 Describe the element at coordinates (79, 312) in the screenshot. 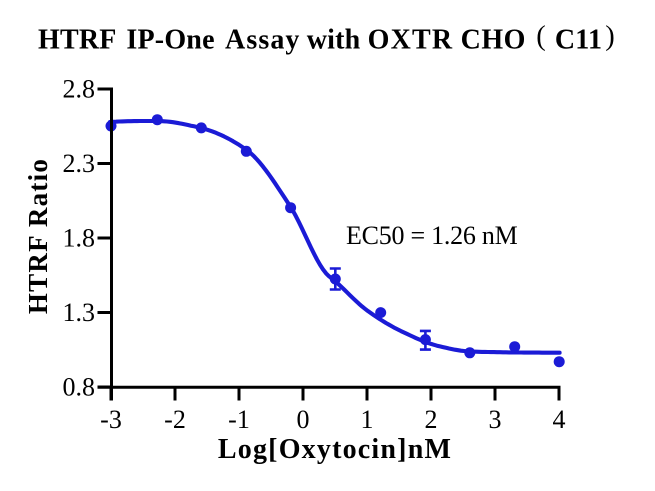

I see `svg-text: 1.3` at that location.